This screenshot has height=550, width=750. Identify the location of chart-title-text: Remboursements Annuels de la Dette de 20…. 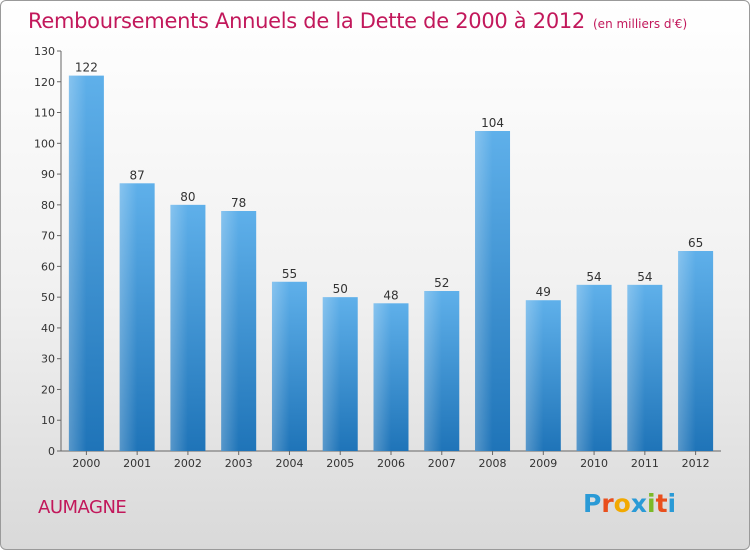
(306, 21).